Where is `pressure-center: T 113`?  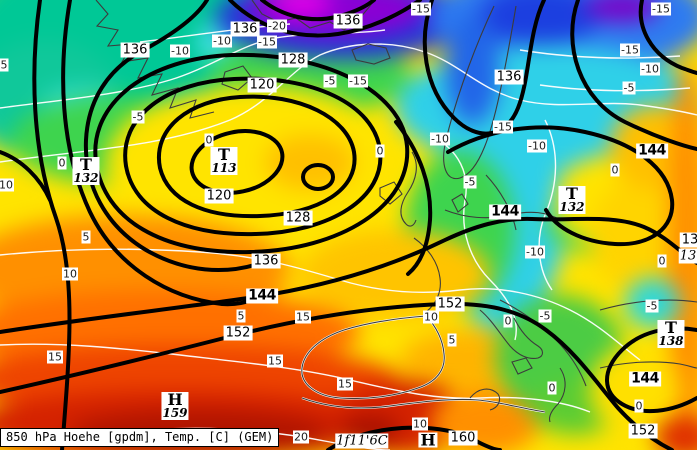 pressure-center: T 113 is located at coordinates (224, 161).